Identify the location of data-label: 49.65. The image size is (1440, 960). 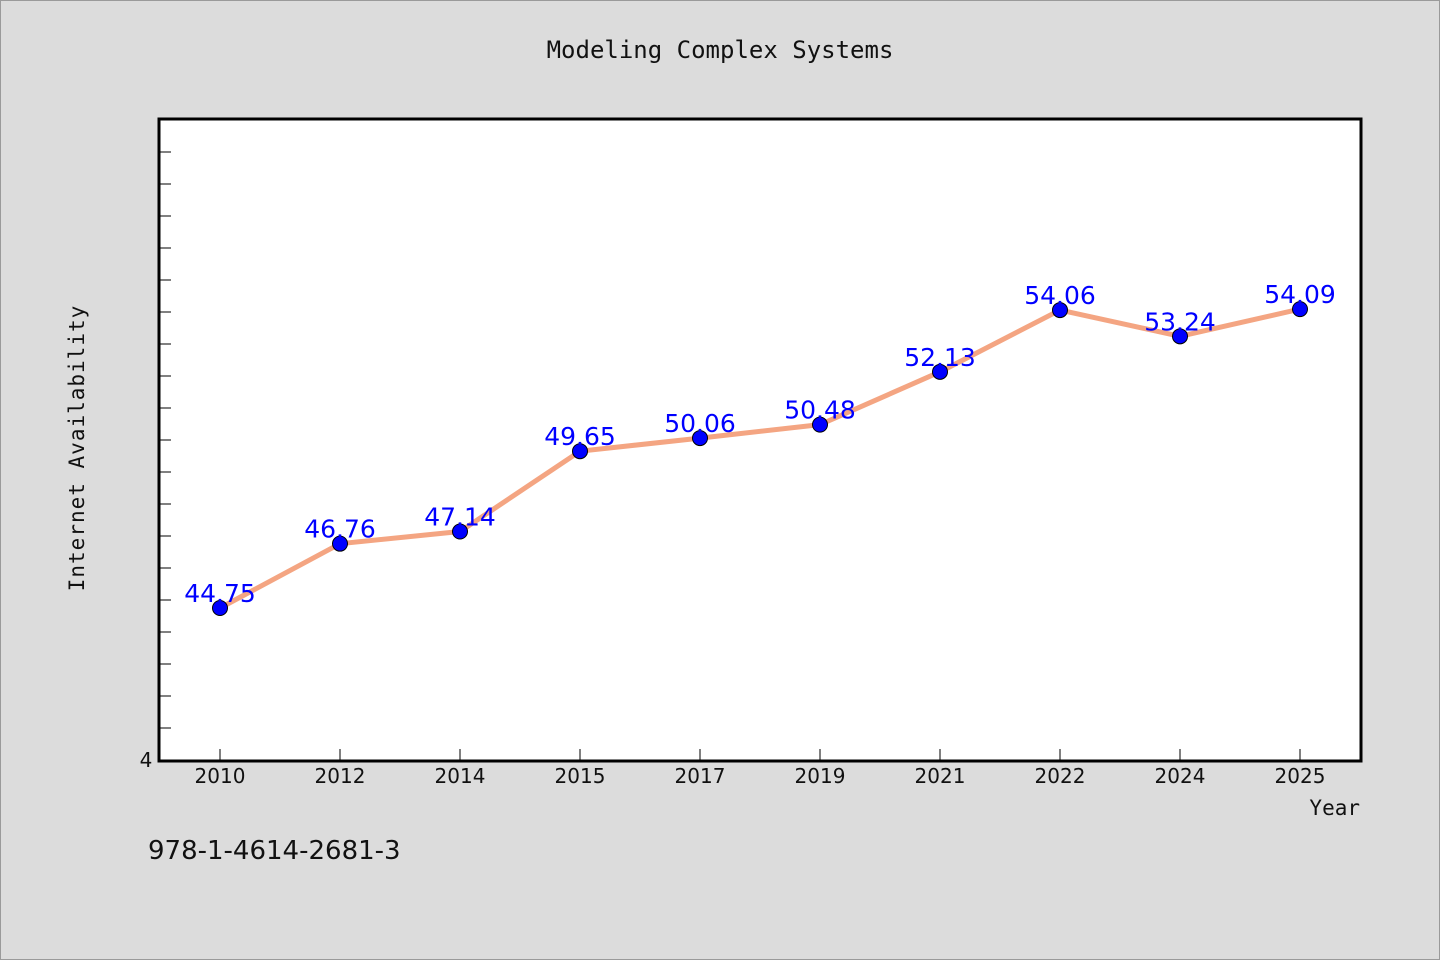
(580, 436).